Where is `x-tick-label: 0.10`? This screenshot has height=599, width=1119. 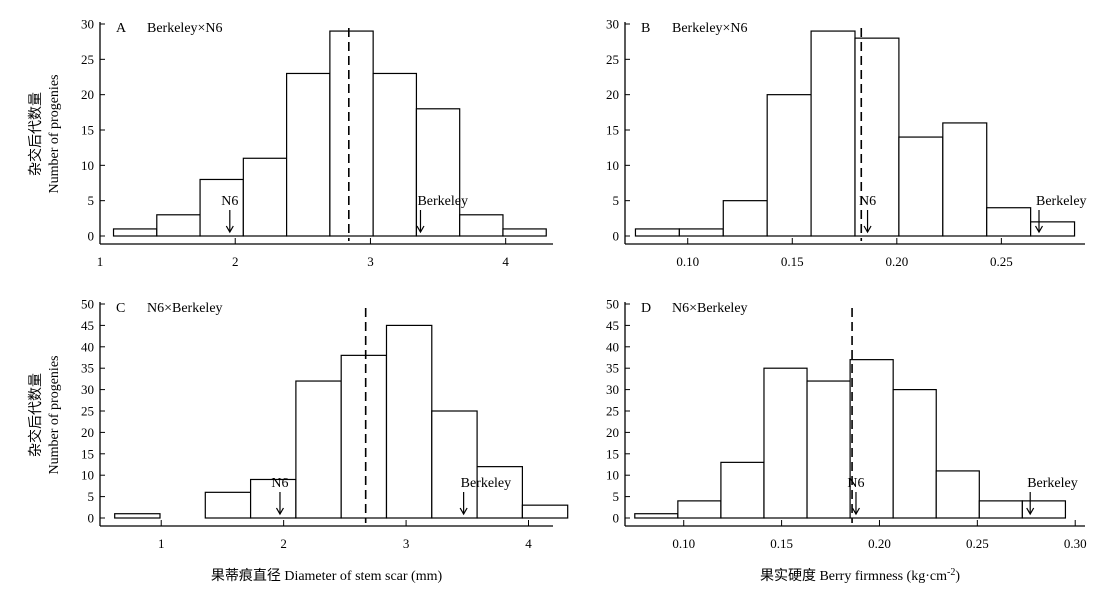 x-tick-label: 0.10 is located at coordinates (683, 543).